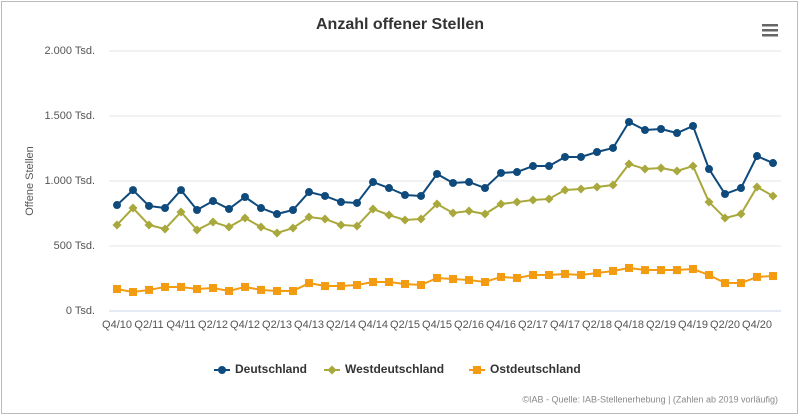  What do you see at coordinates (373, 325) in the screenshot?
I see `x-tick-label: Q4/14` at bounding box center [373, 325].